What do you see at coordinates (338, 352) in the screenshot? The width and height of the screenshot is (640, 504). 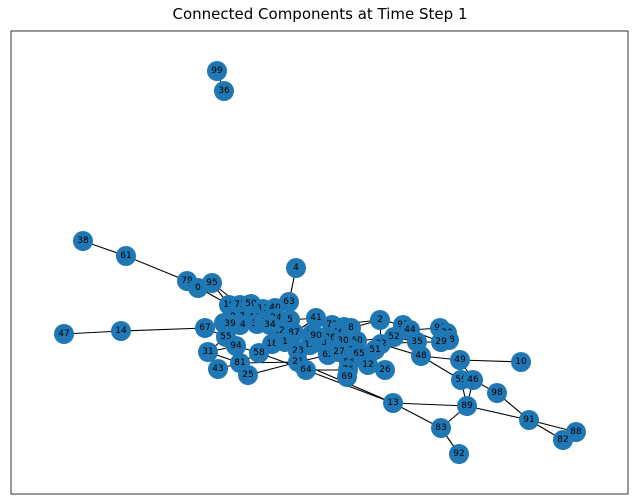 I see `node-label-27: 27` at bounding box center [338, 352].